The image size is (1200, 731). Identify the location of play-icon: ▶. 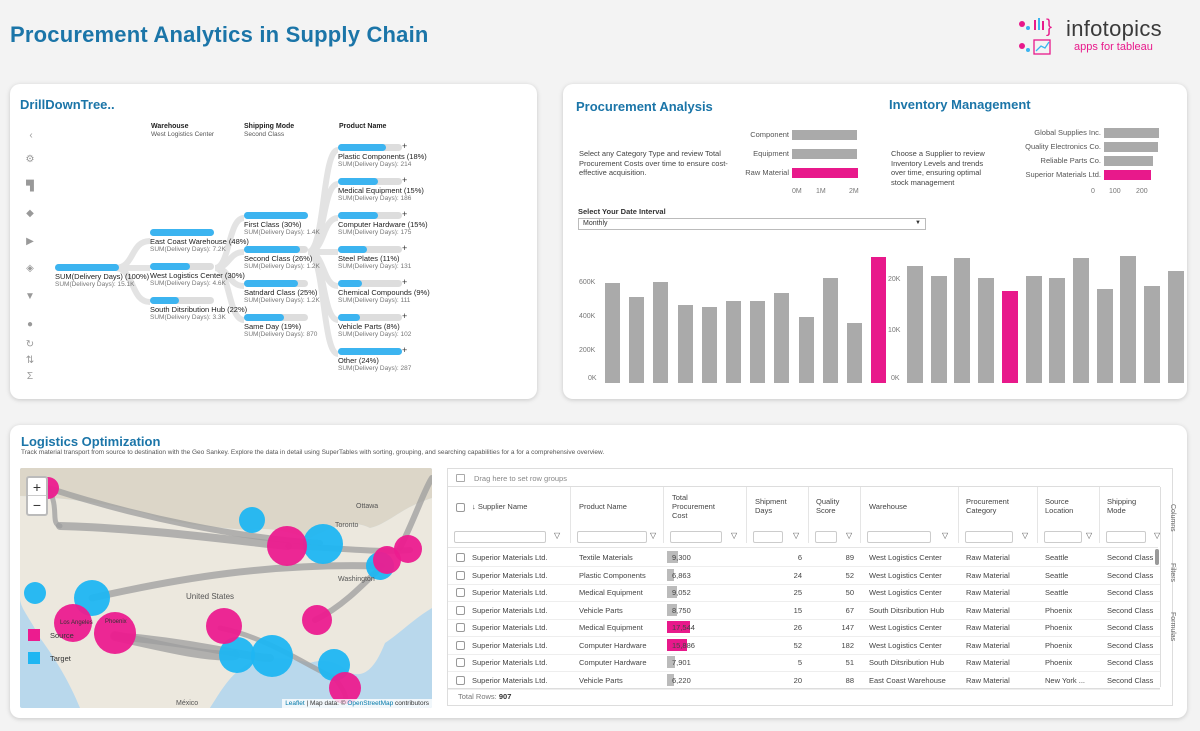
(30, 241).